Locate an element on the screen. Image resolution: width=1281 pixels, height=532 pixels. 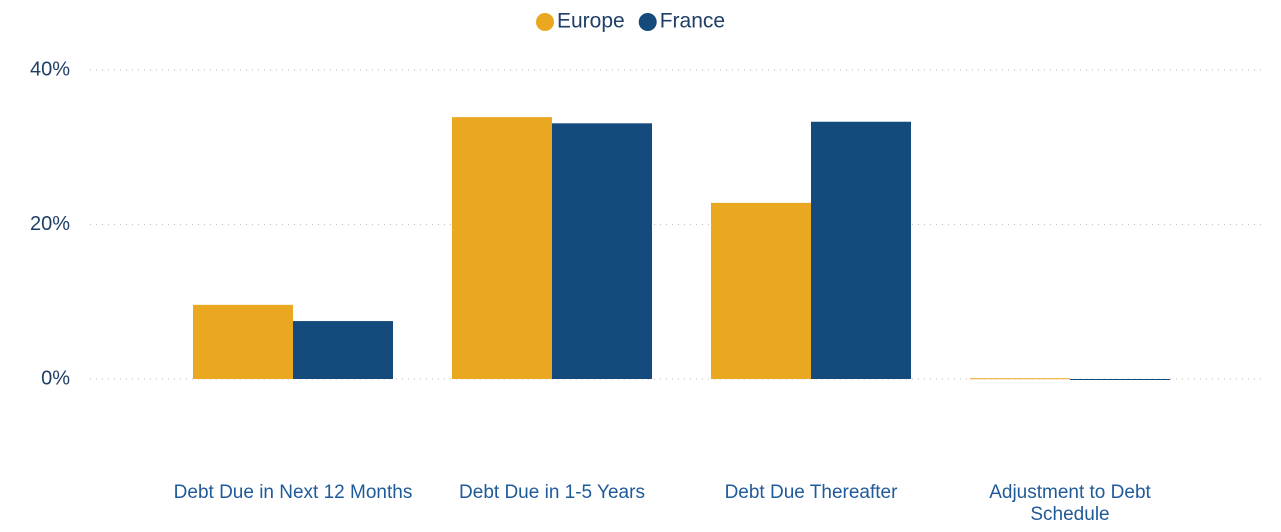
y-tick-label: 0% is located at coordinates (55, 378).